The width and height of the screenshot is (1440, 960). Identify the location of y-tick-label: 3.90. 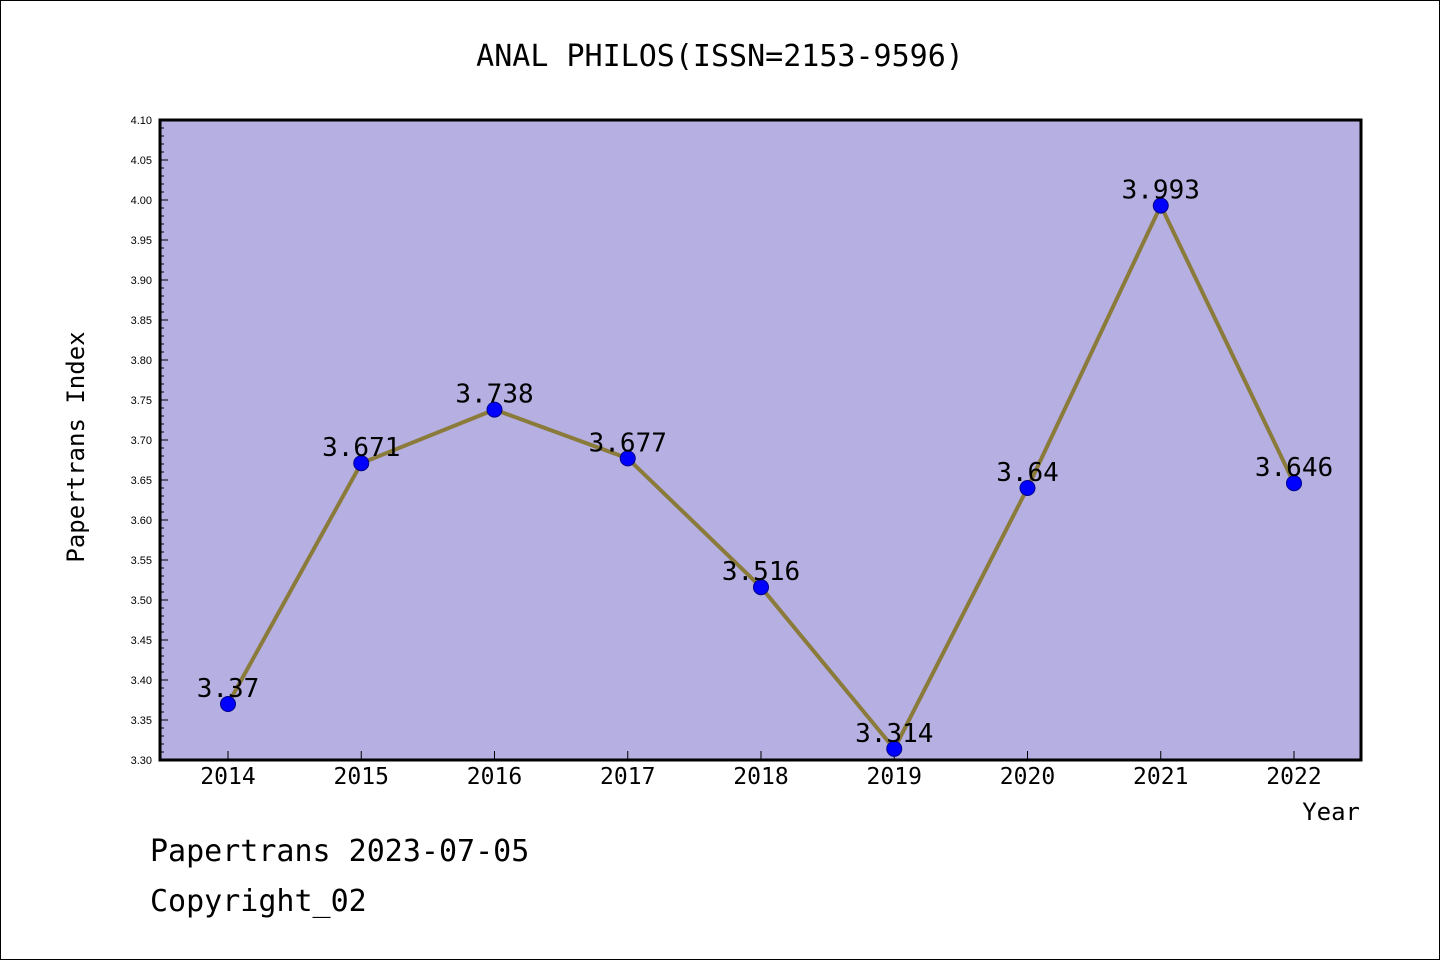
(141, 281).